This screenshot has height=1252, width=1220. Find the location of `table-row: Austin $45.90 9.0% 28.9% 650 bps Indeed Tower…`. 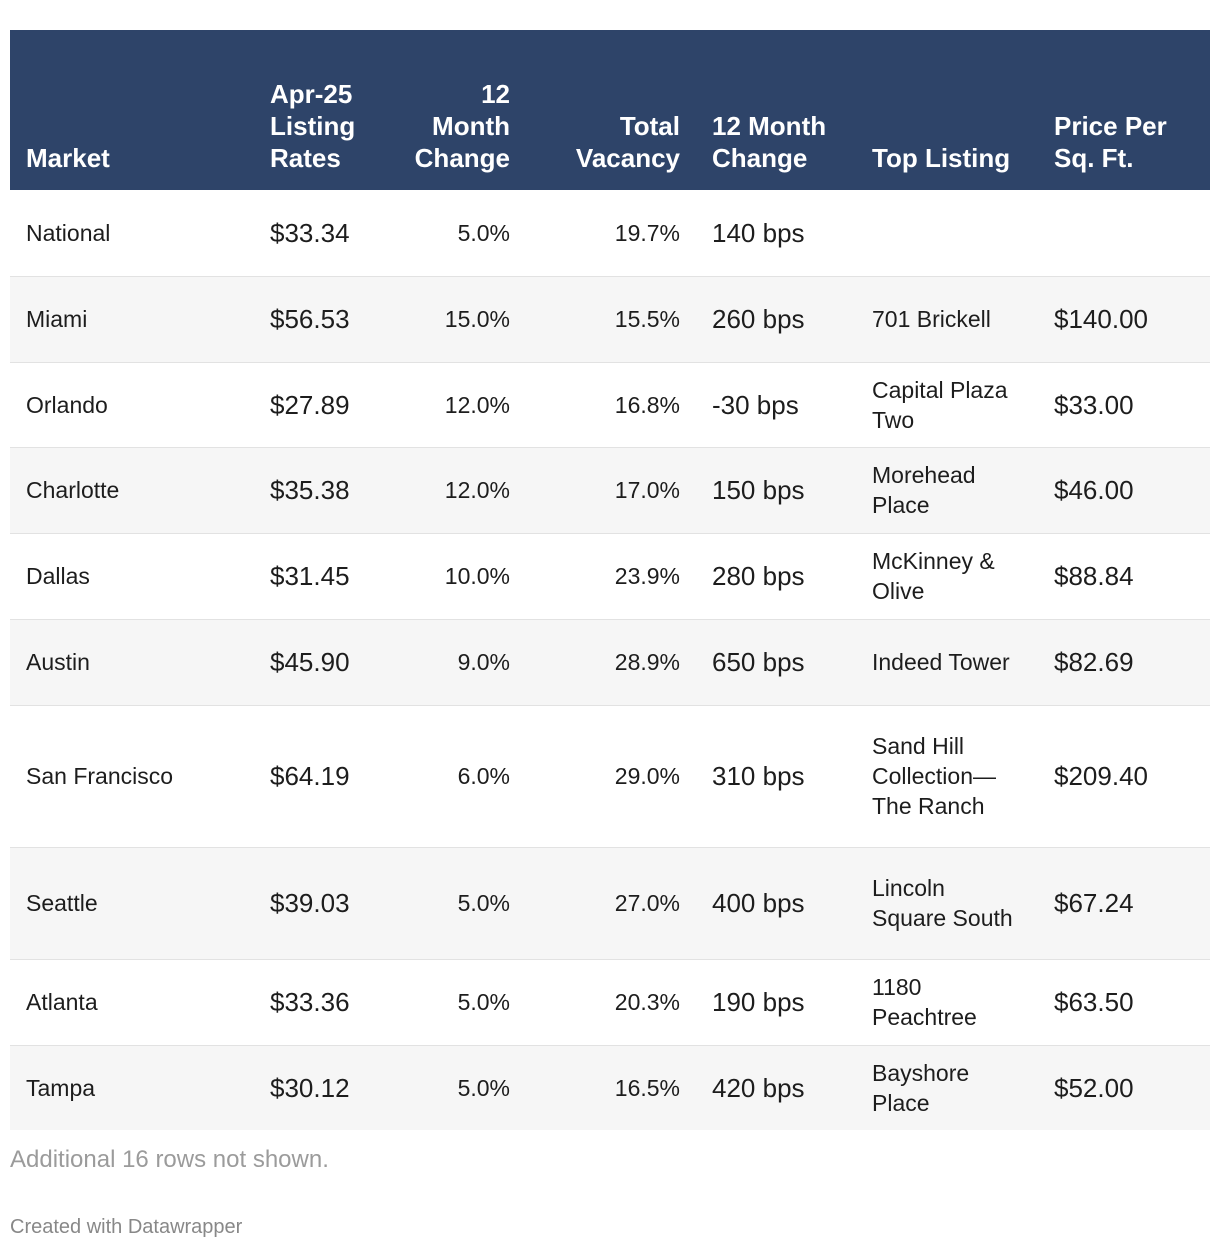

table-row: Austin $45.90 9.0% 28.9% 650 bps Indeed Tower… is located at coordinates (610, 662).